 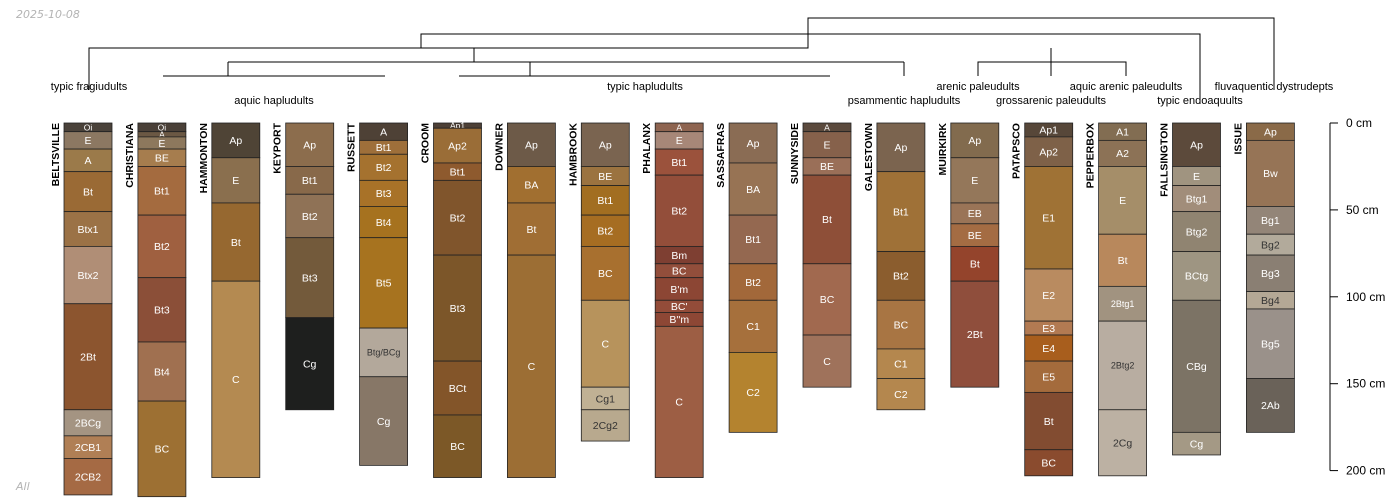 I want to click on horizon-label: B'm, so click(x=679, y=290).